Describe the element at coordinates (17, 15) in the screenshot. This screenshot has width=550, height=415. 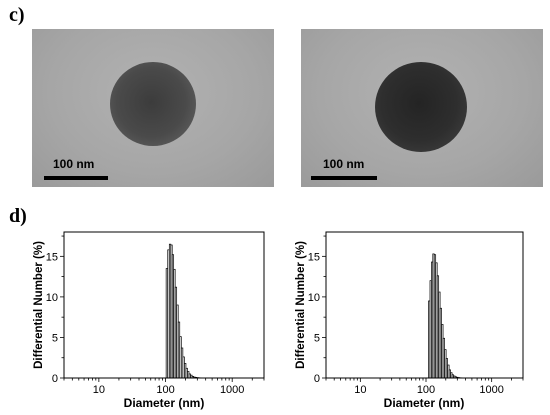
I see `panel-label-c: c)` at that location.